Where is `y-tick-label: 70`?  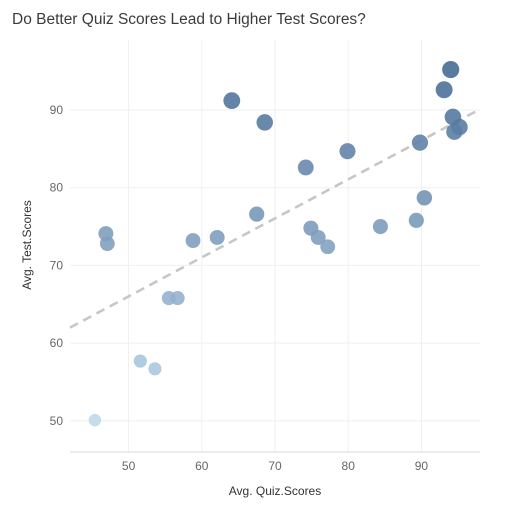
y-tick-label: 70 is located at coordinates (57, 265).